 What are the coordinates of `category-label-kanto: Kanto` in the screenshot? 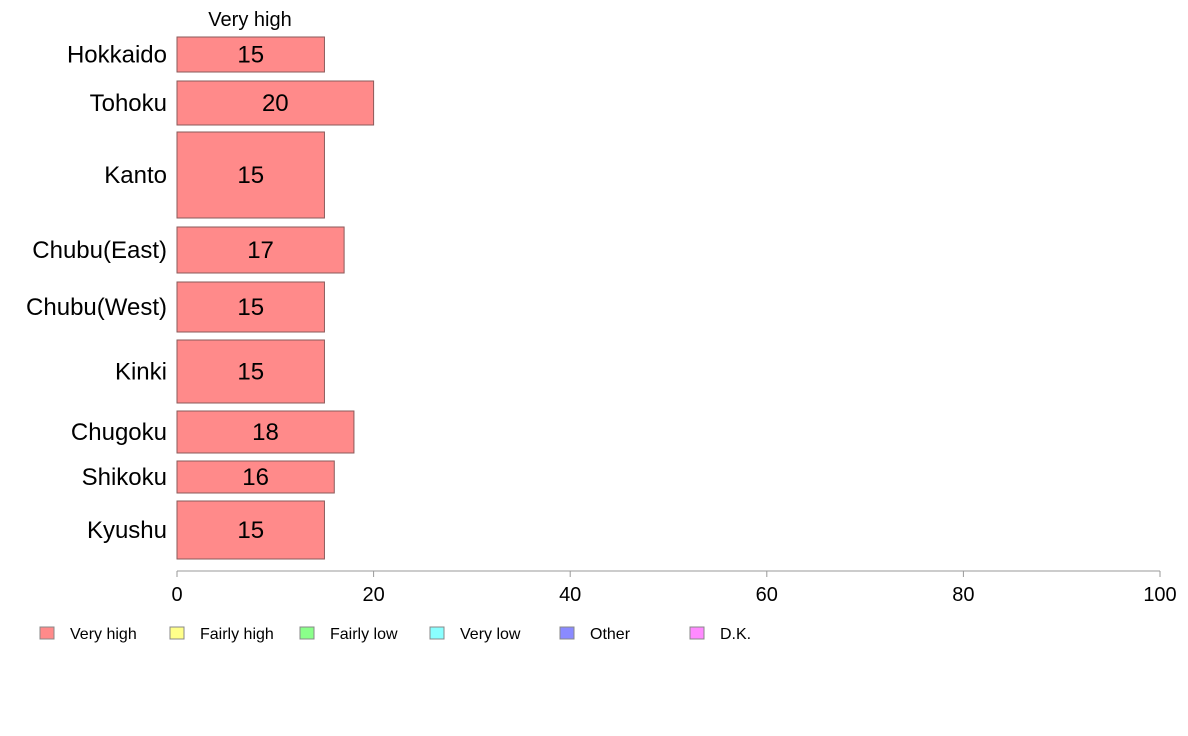 It's located at (135, 175).